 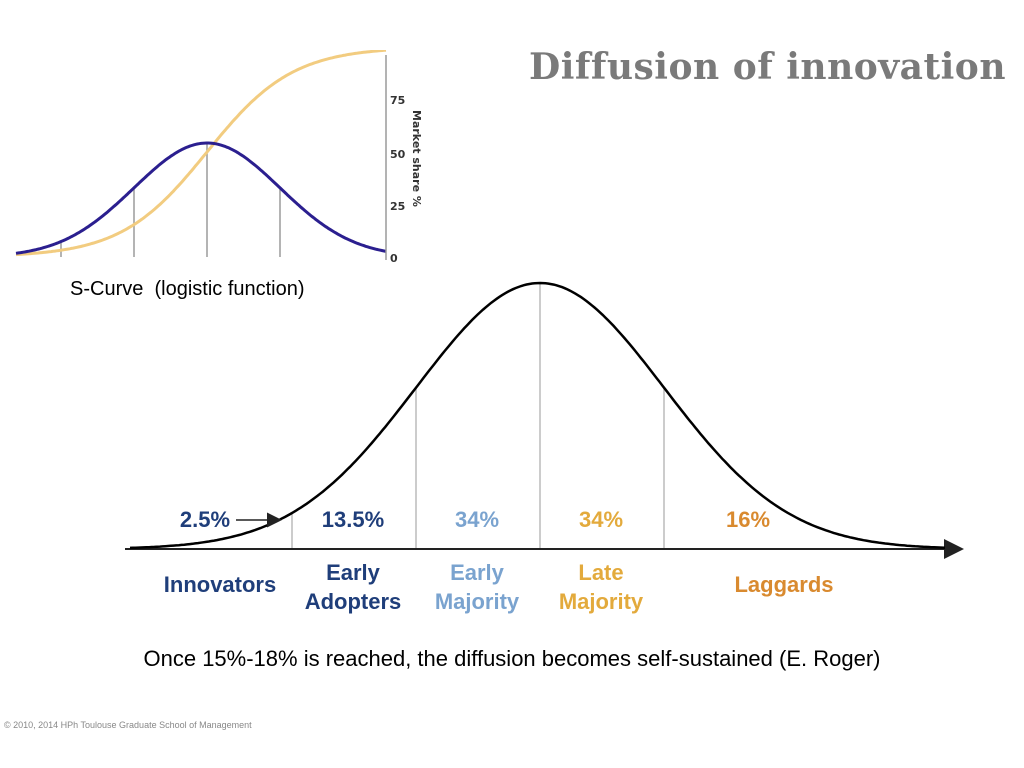 What do you see at coordinates (398, 154) in the screenshot?
I see `tick-50: 50` at bounding box center [398, 154].